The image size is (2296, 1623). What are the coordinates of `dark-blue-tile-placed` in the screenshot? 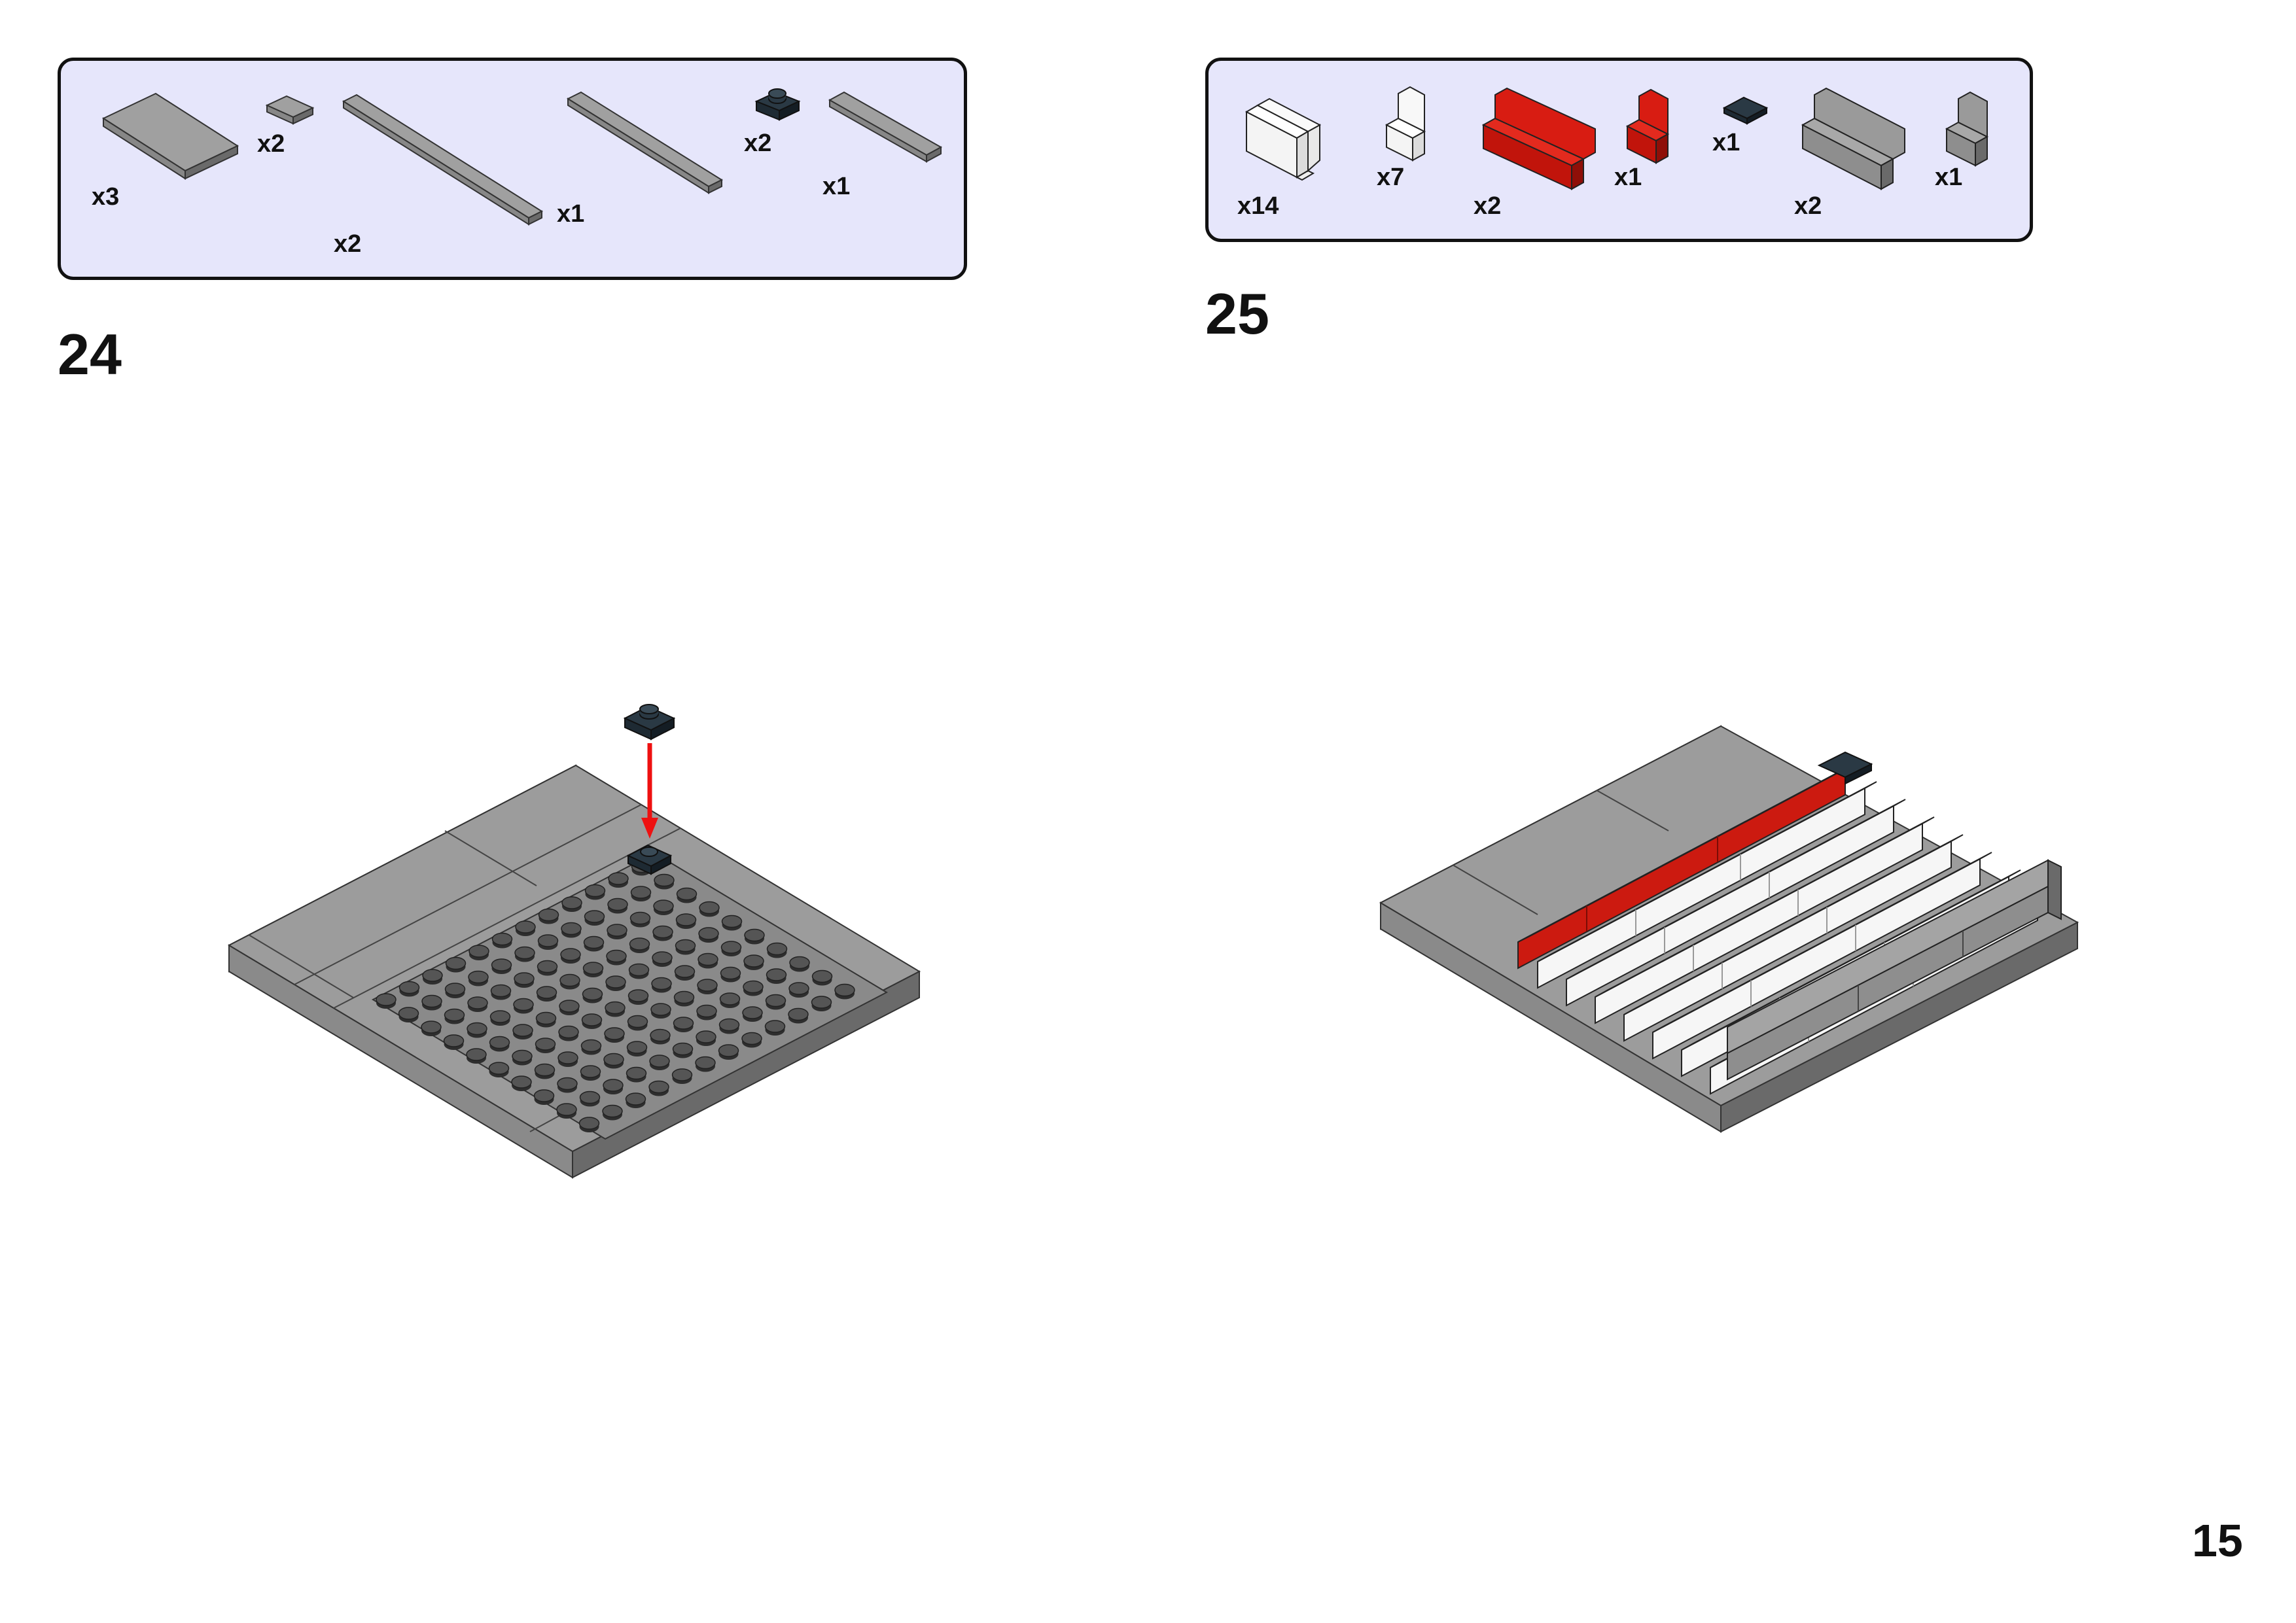 It's located at (1845, 768).